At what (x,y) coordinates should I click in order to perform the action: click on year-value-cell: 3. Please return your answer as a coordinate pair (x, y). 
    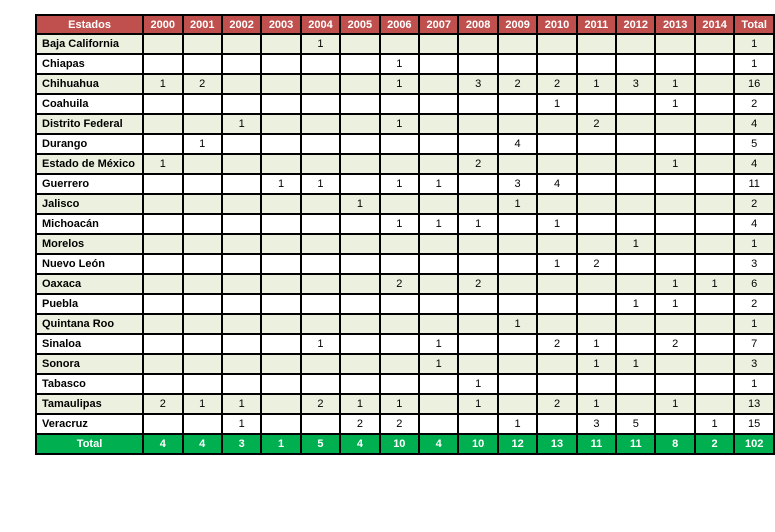
    Looking at the image, I should click on (517, 184).